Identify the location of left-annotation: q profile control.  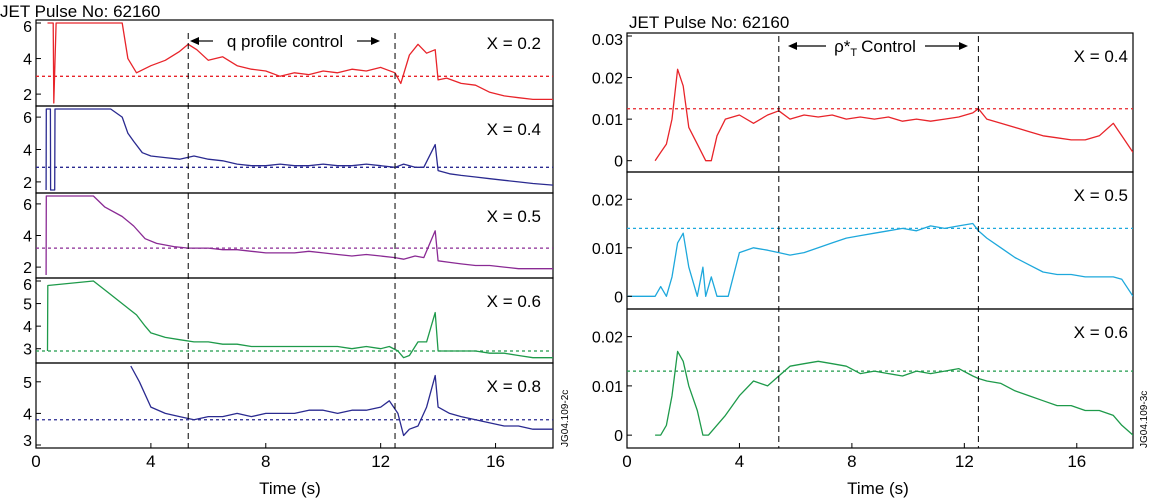
(285, 41).